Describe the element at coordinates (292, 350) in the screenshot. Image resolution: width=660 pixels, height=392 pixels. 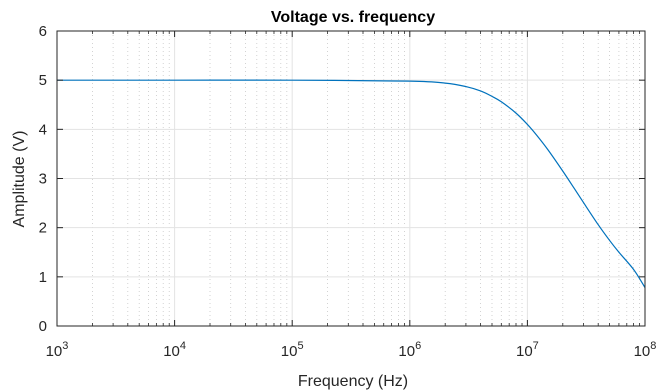
I see `x-tick-label: 10⁵` at that location.